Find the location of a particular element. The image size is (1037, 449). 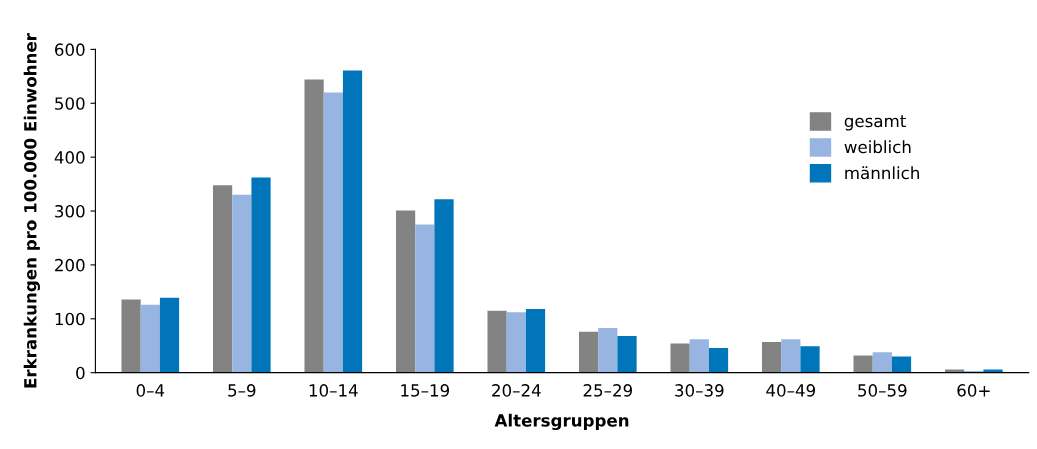

x-tick-label: 20–24 is located at coordinates (516, 390).